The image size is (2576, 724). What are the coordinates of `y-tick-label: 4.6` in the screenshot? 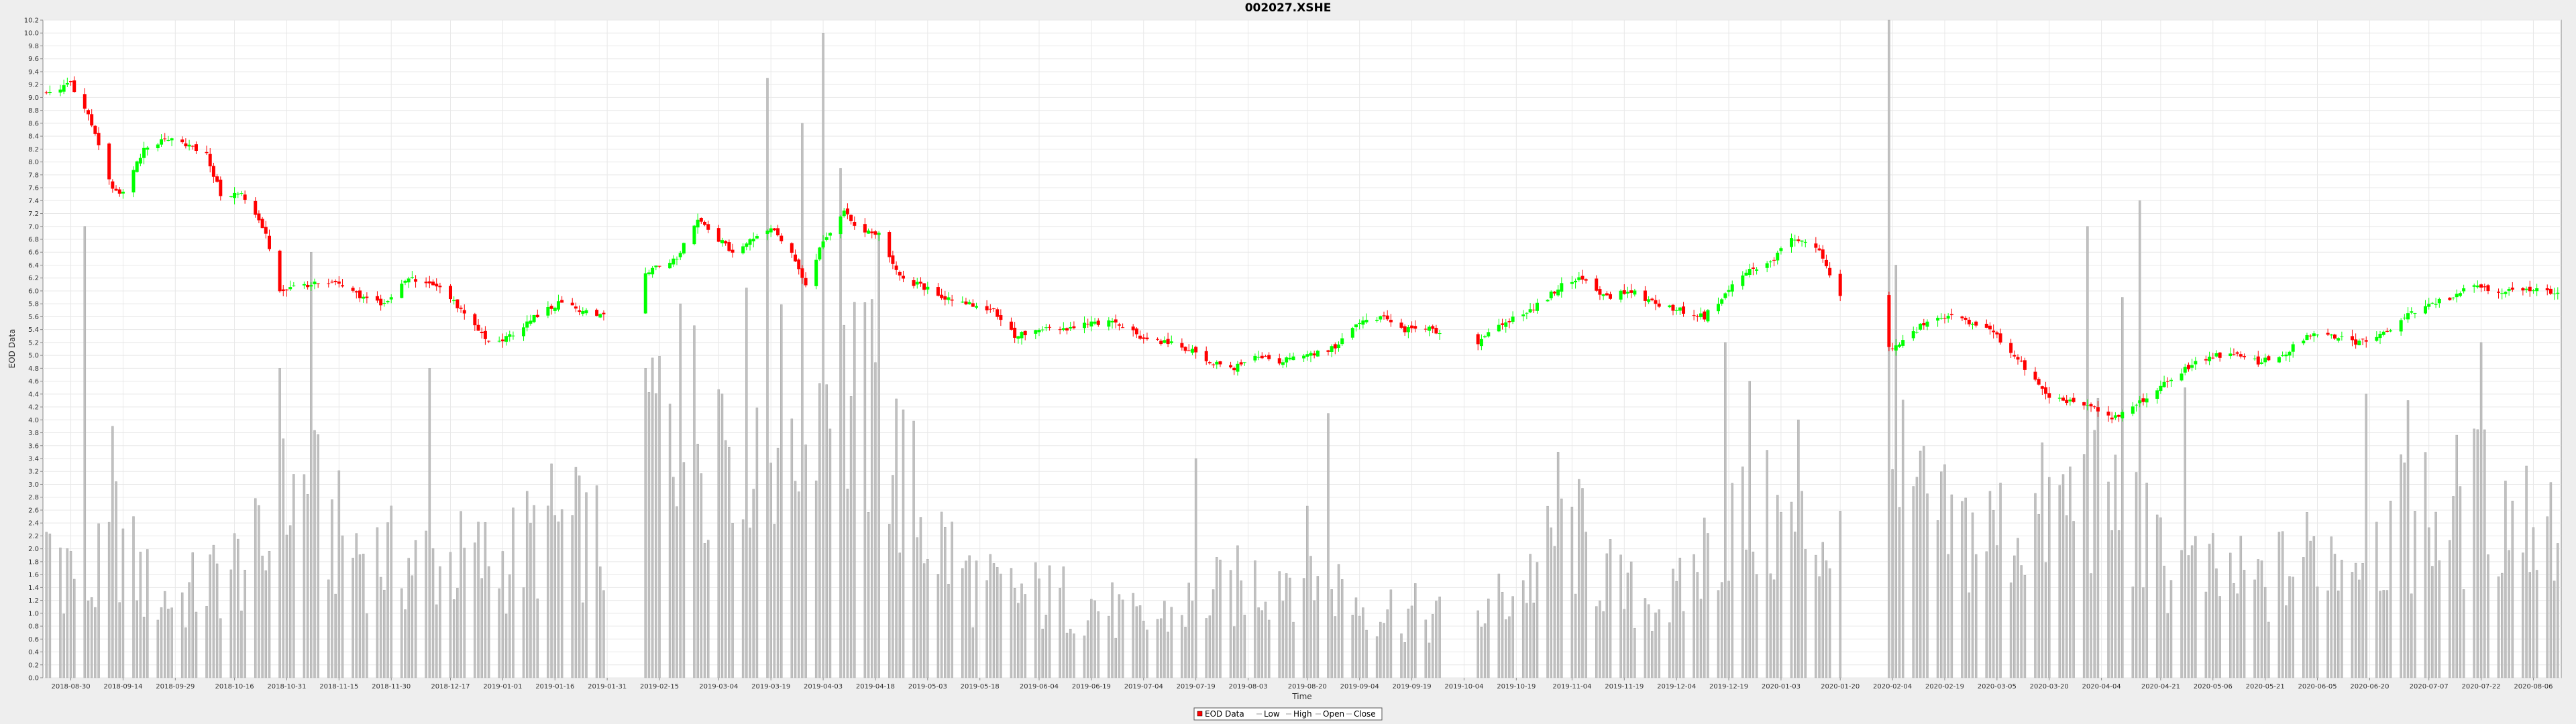 It's located at (33, 381).